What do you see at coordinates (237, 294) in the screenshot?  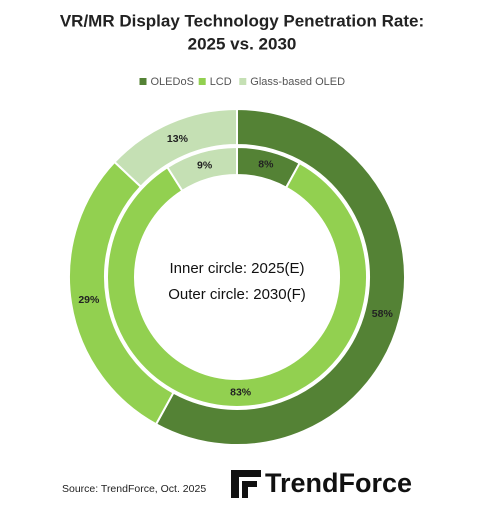 I see `annotation: Outer circle: 2030(F)` at bounding box center [237, 294].